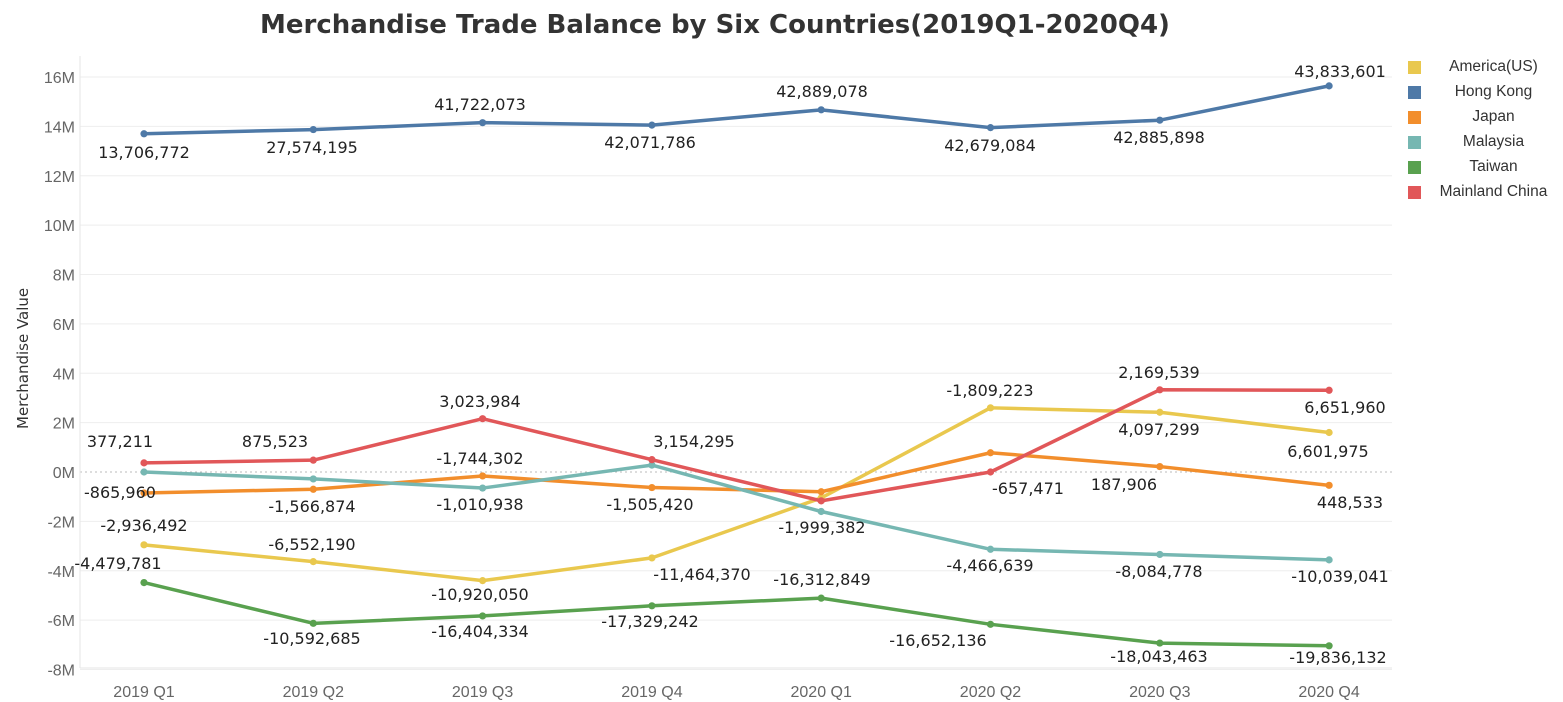  I want to click on data-label-japan: -865,960, so click(120, 492).